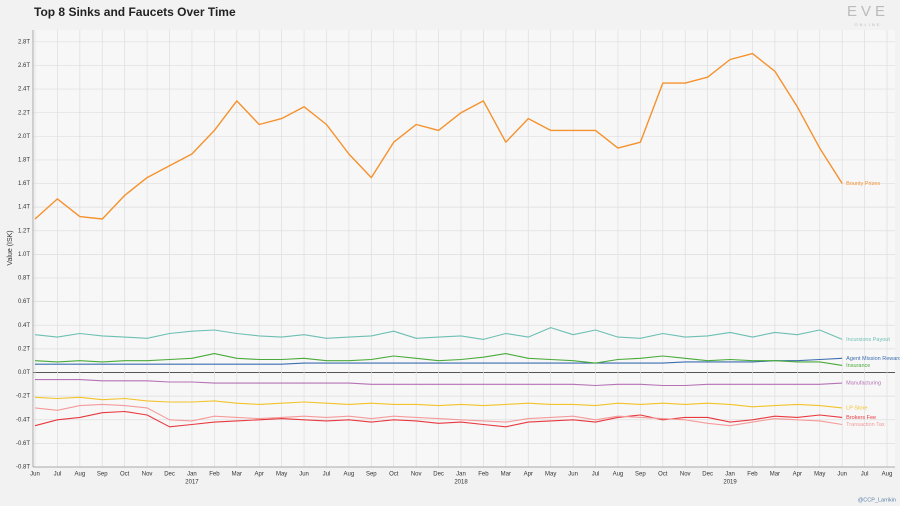  Describe the element at coordinates (24, 113) in the screenshot. I see `y-tick-label: 2.2T` at that location.